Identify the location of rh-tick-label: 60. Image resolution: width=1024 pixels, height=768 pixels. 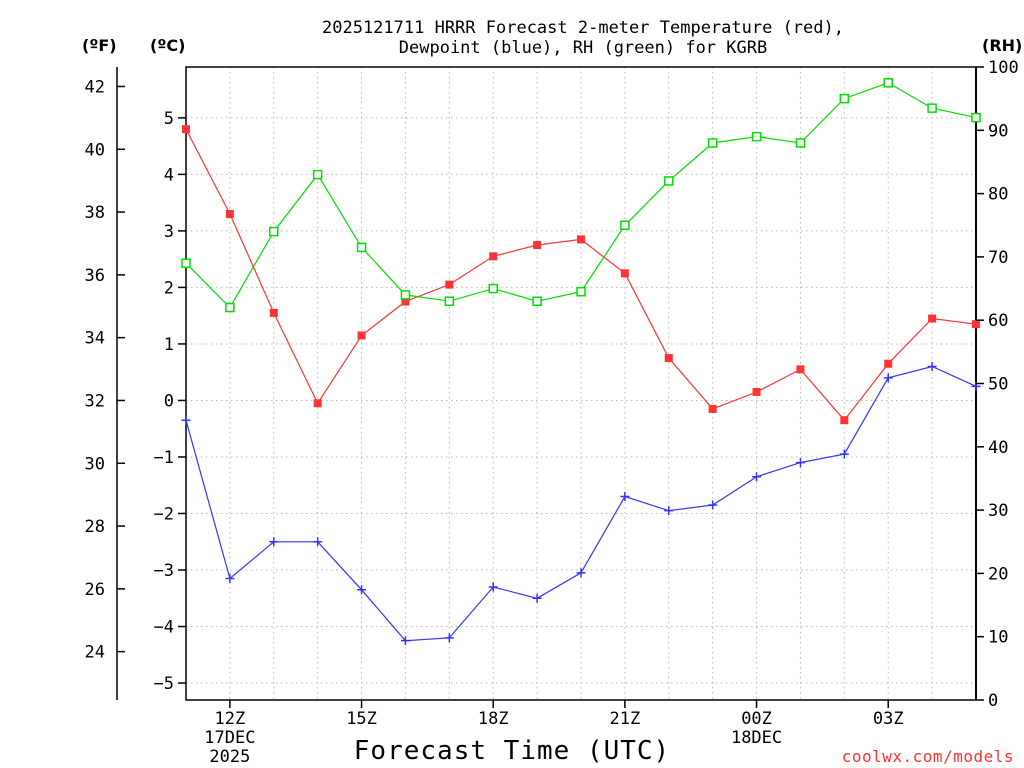
(998, 321).